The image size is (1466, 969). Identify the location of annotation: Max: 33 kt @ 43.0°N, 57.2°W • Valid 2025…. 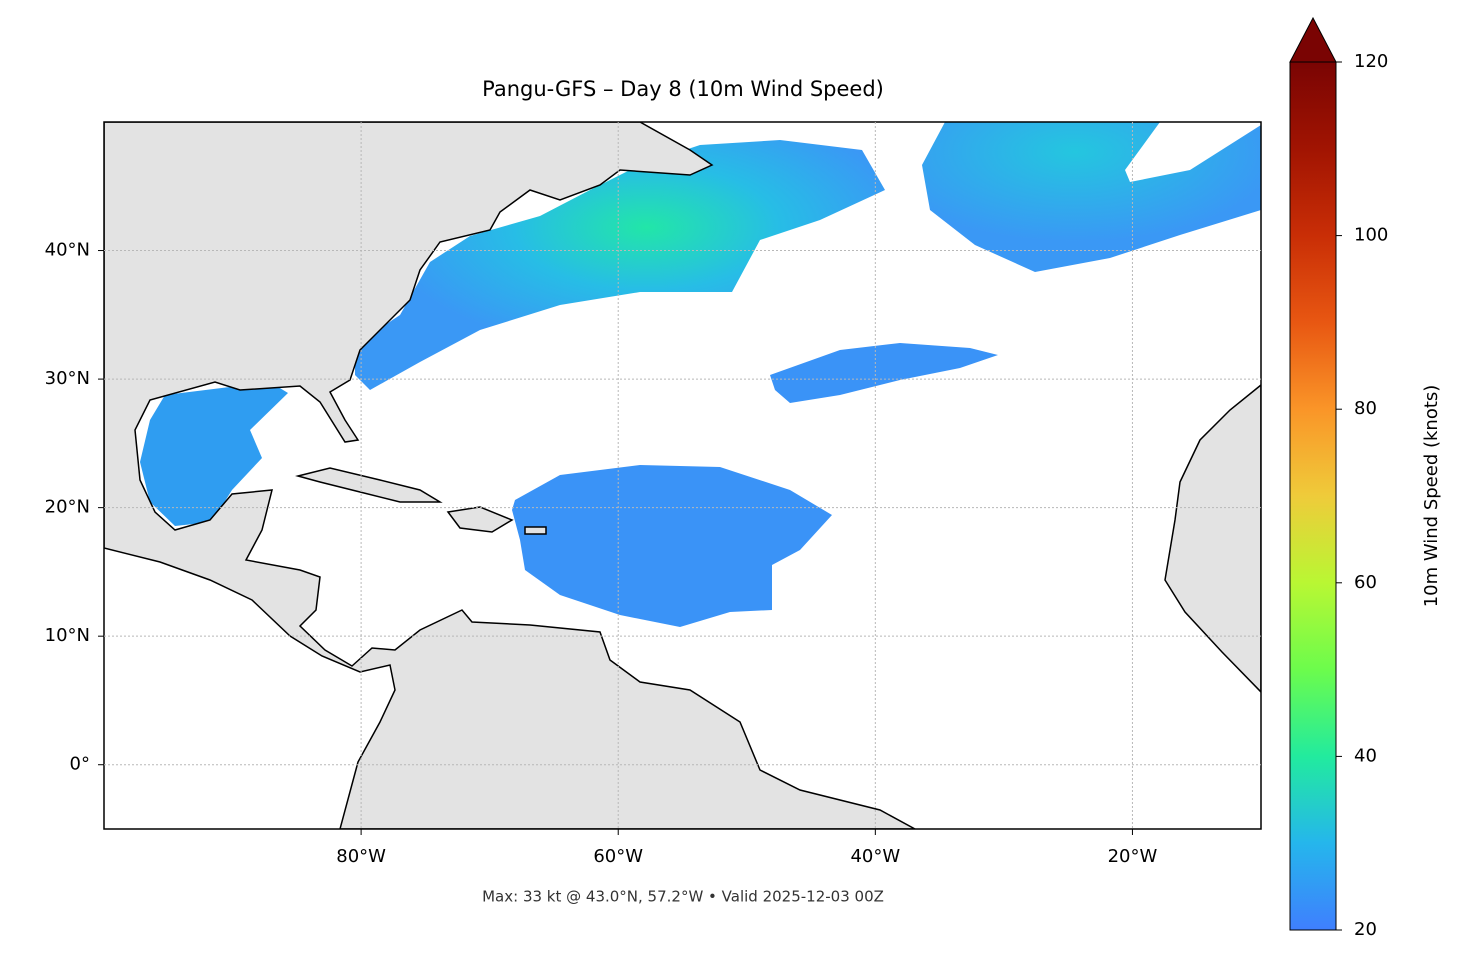
(683, 897).